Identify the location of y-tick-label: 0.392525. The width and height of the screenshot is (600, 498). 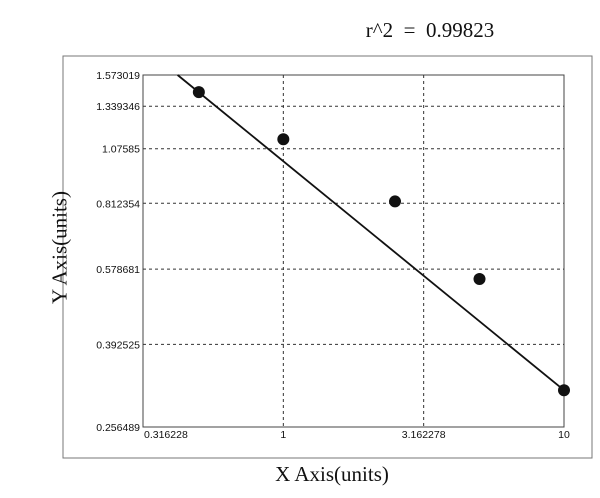
(118, 345).